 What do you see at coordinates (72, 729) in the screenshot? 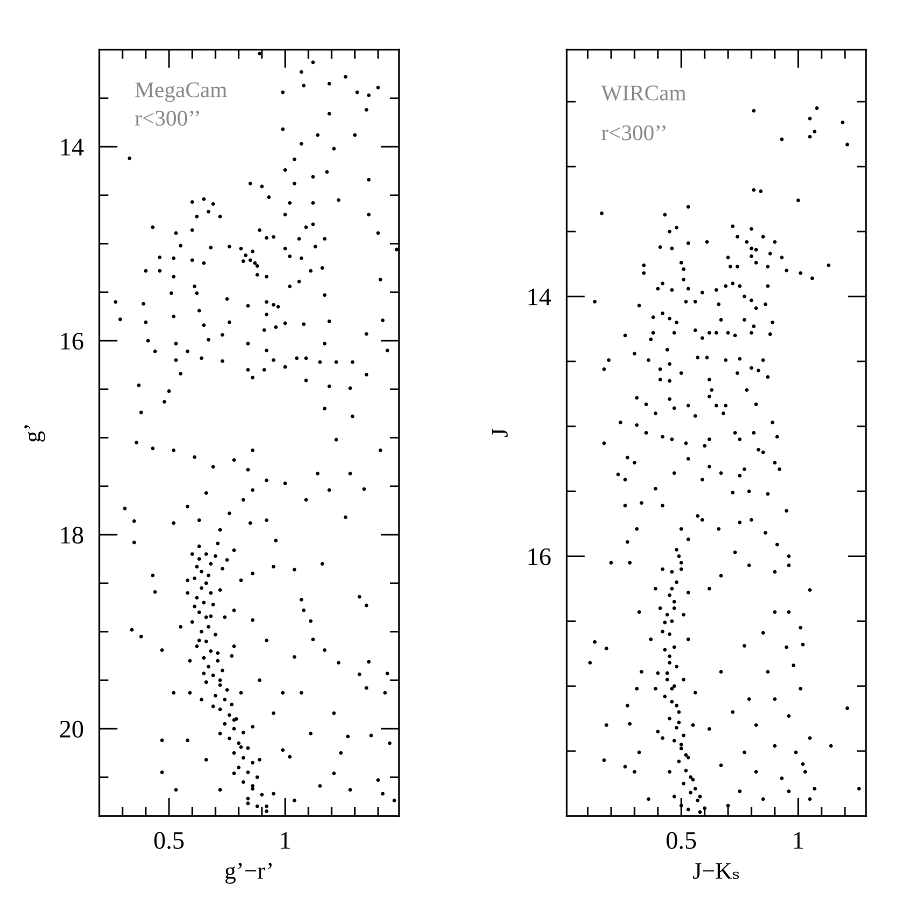
I see `y-tick-label: 20` at bounding box center [72, 729].